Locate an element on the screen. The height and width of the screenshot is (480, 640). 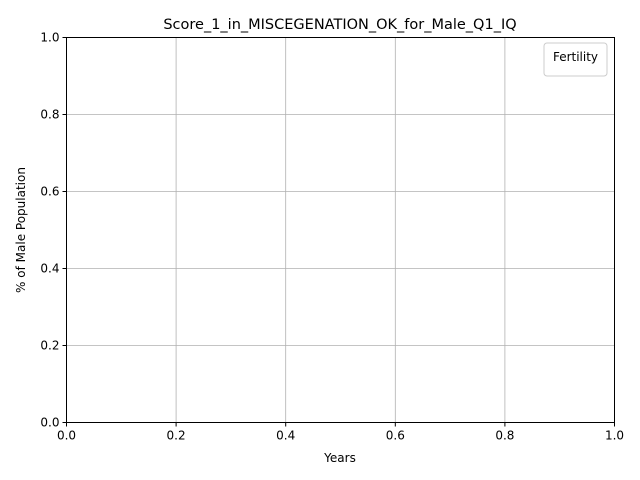
y-tick-label: 0.2 is located at coordinates (49, 346).